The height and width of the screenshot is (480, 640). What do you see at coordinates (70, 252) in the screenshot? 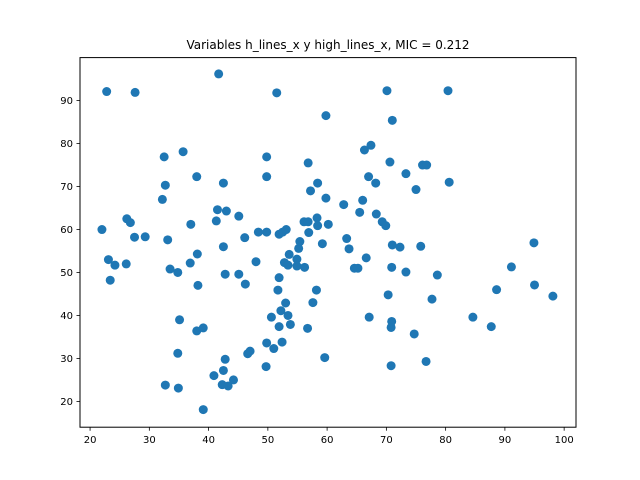
I see `y-axis: 20 30 40 50 60 70 80 90` at bounding box center [70, 252].